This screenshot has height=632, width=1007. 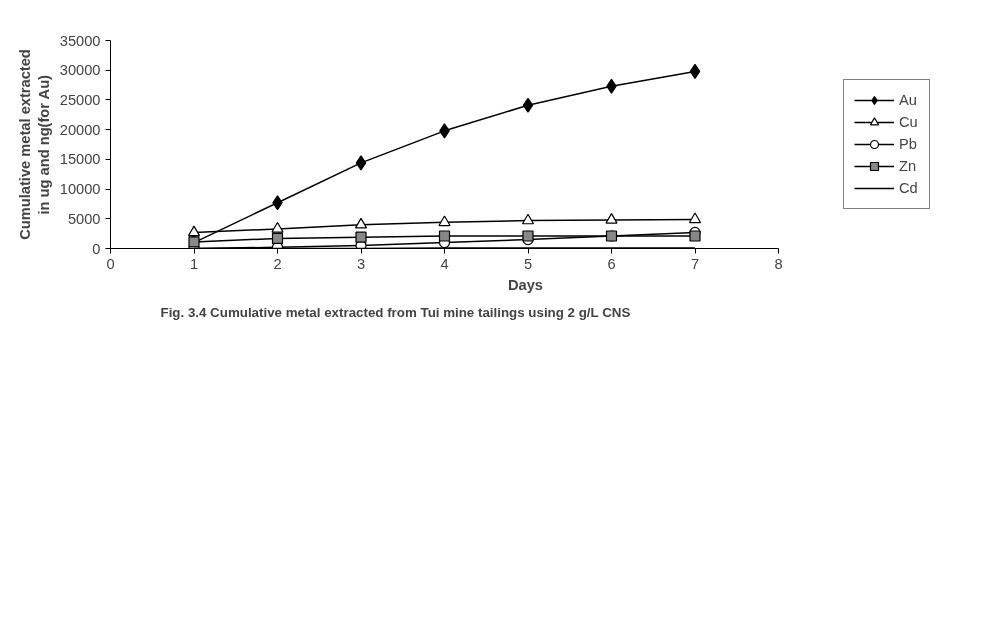 I want to click on y-tick-label: 0, so click(x=96, y=248).